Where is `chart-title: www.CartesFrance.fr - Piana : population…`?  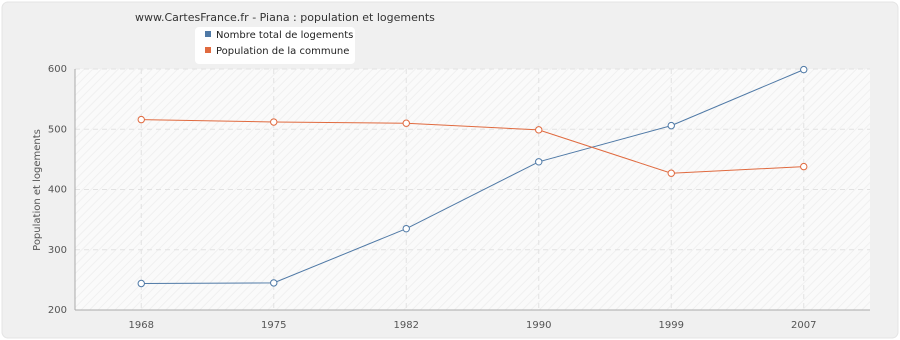 chart-title: www.CartesFrance.fr - Piana : population… is located at coordinates (285, 17).